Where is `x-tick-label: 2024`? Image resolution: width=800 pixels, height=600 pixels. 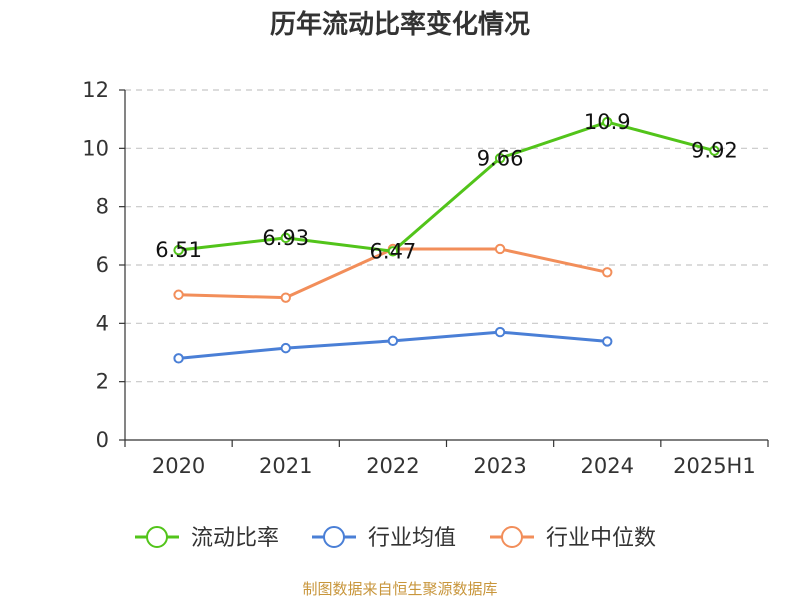
x-tick-label: 2024 is located at coordinates (607, 466).